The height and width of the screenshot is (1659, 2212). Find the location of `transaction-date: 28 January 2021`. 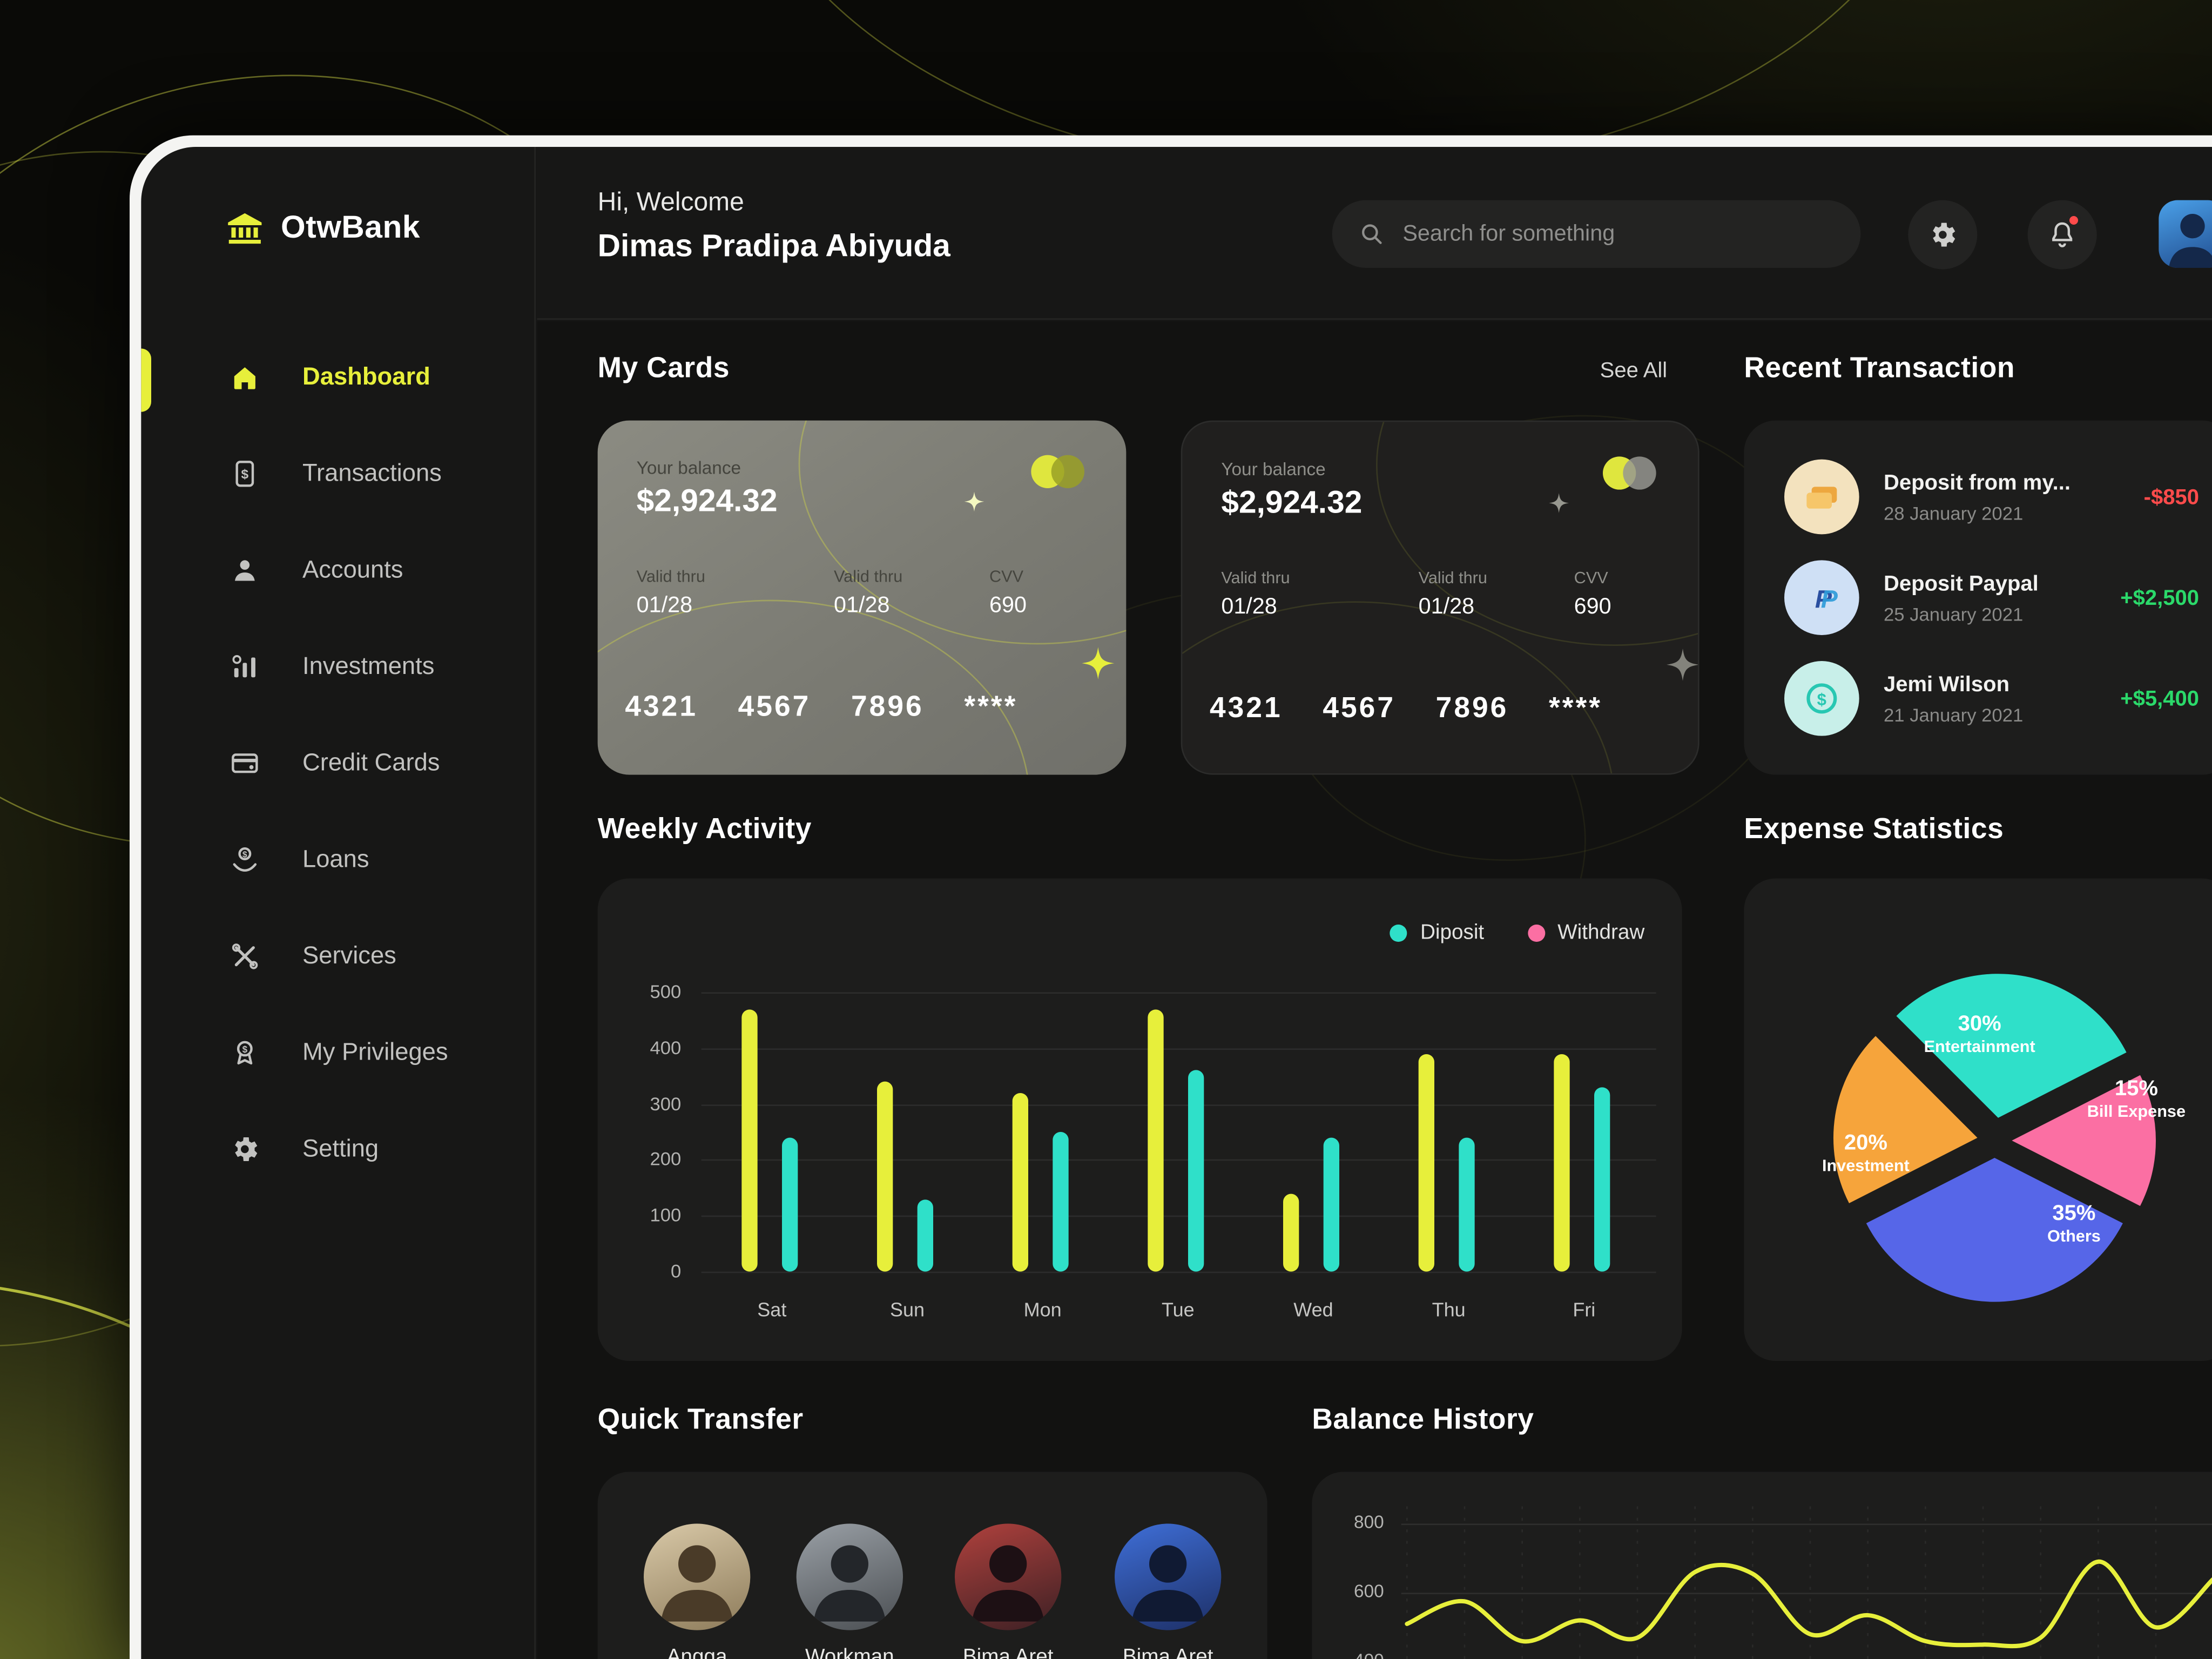

transaction-date: 28 January 2021 is located at coordinates (1954, 513).